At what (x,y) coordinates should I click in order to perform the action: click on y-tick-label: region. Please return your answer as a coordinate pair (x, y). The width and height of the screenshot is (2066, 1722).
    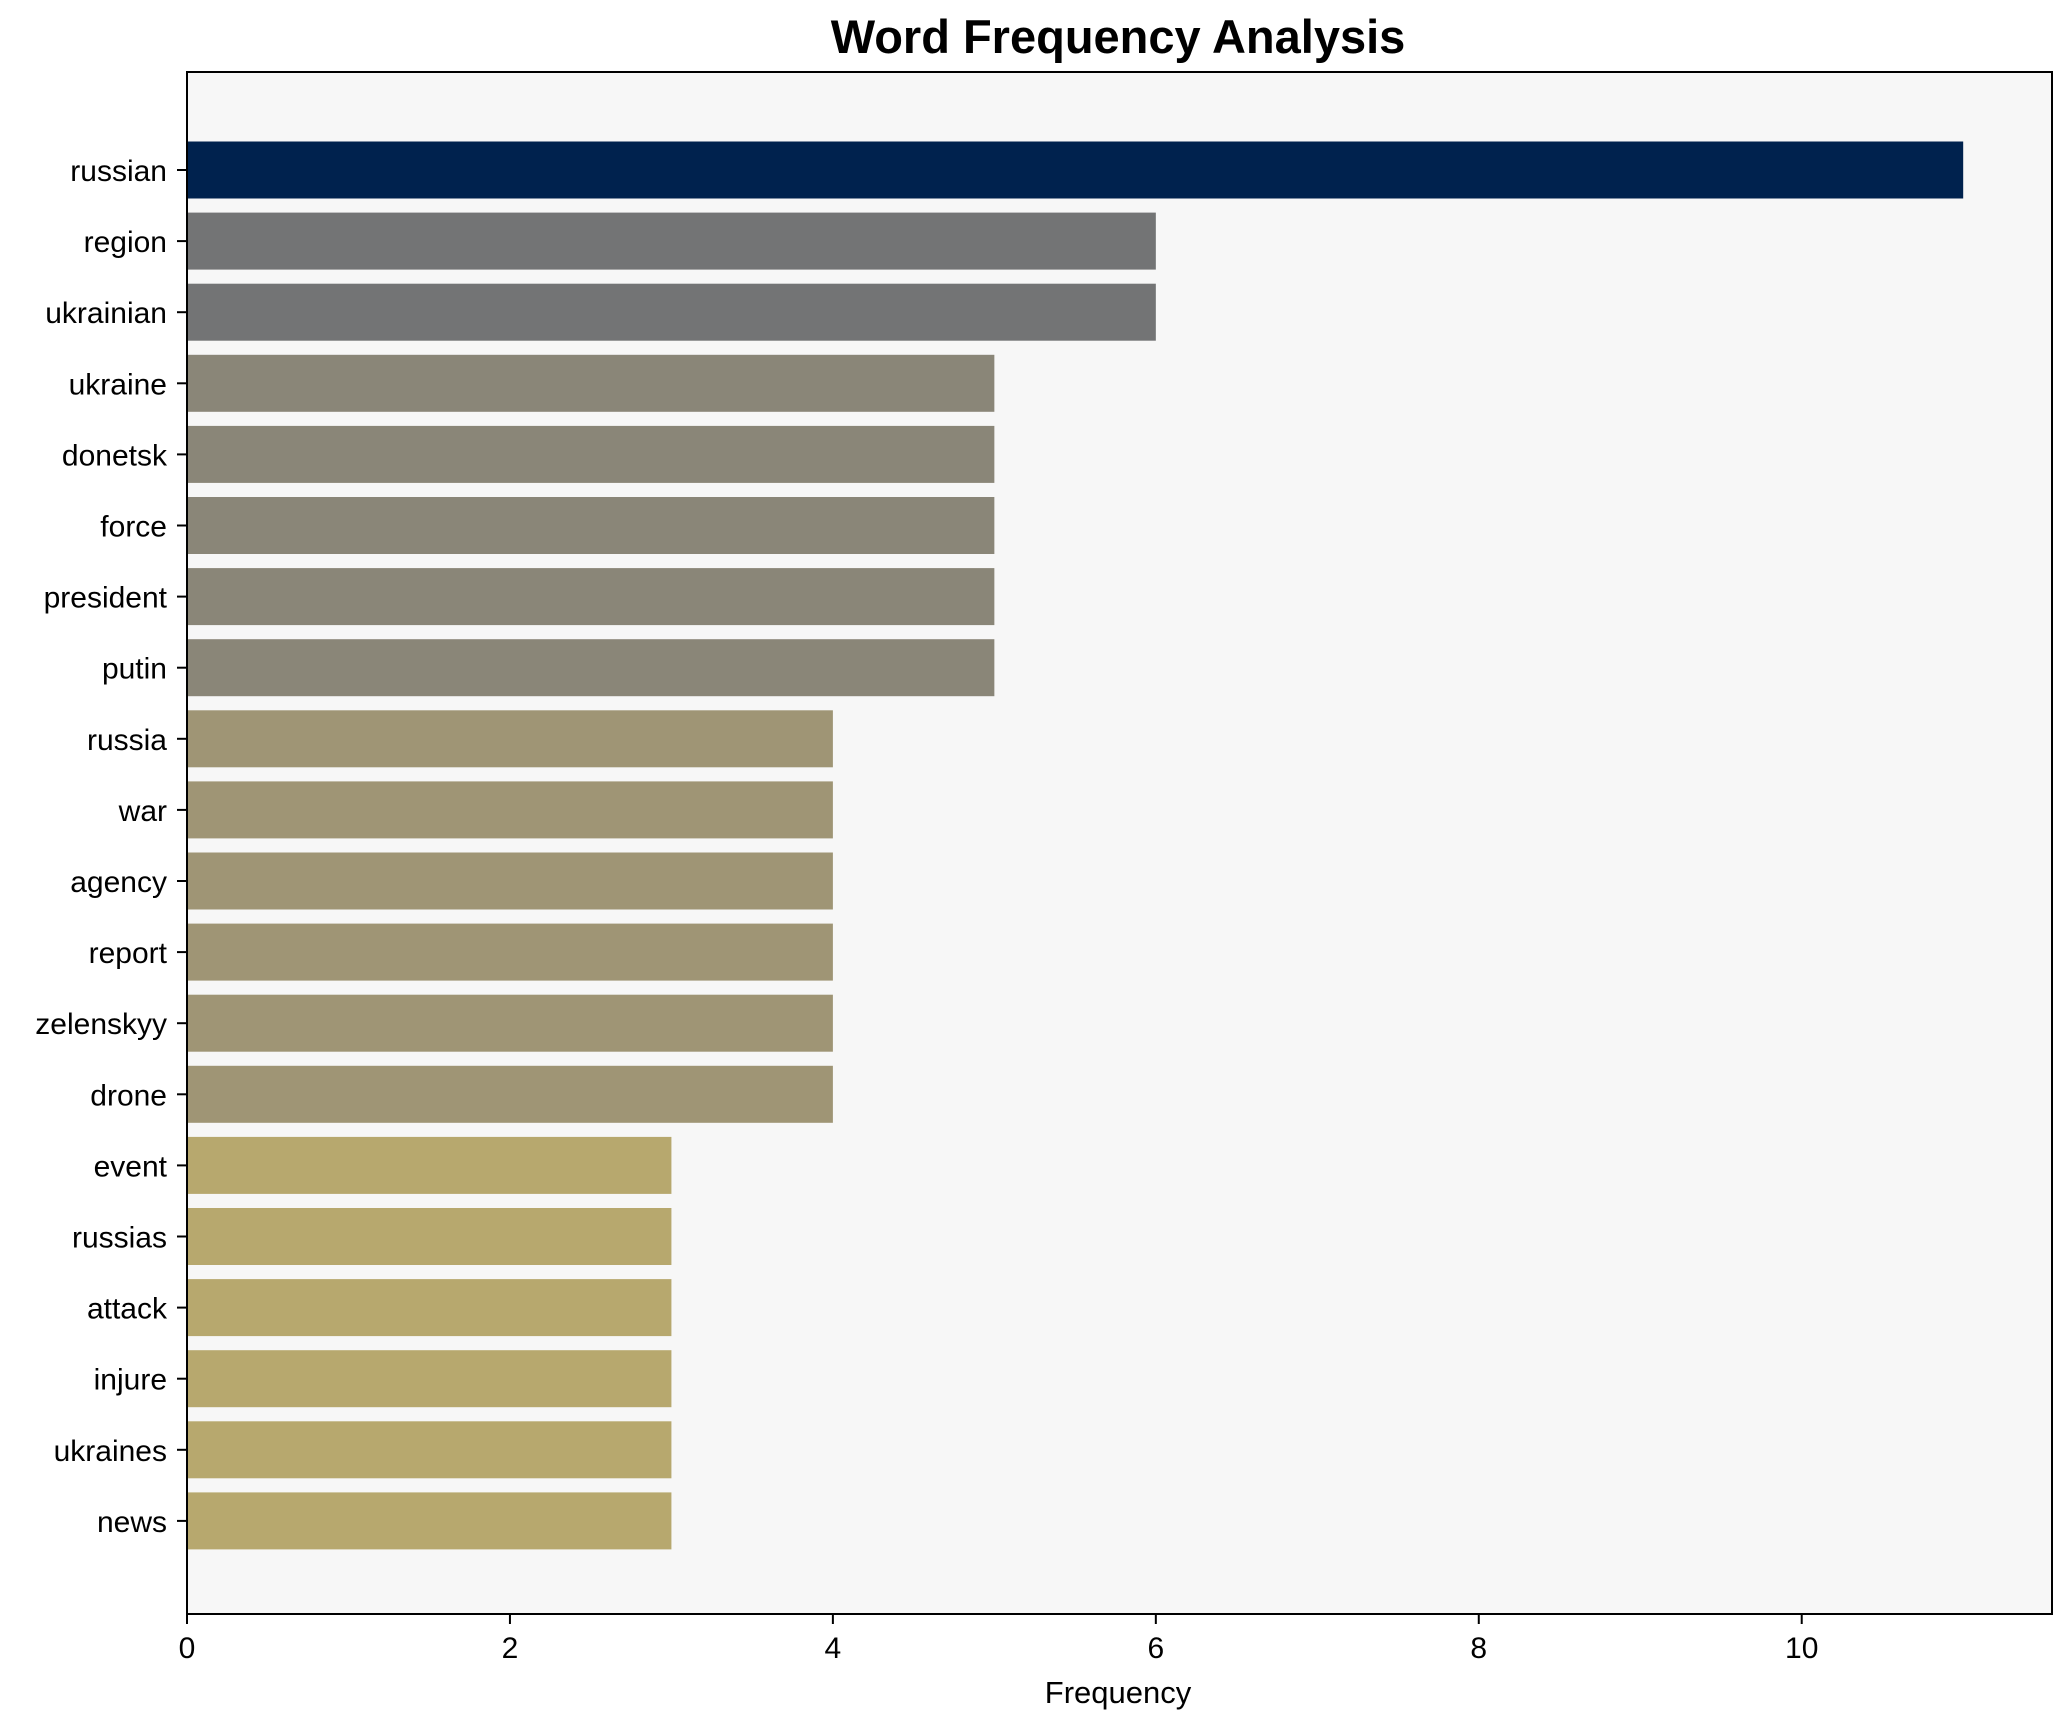
    Looking at the image, I should click on (125, 242).